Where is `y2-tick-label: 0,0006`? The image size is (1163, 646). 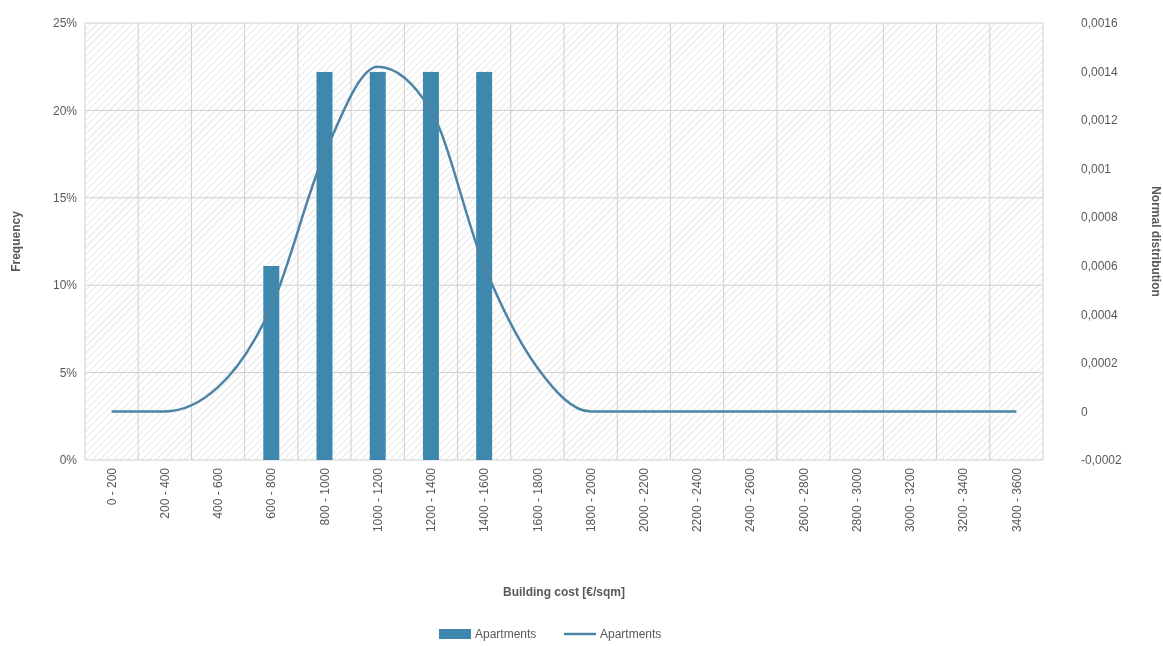
y2-tick-label: 0,0006 is located at coordinates (1100, 265).